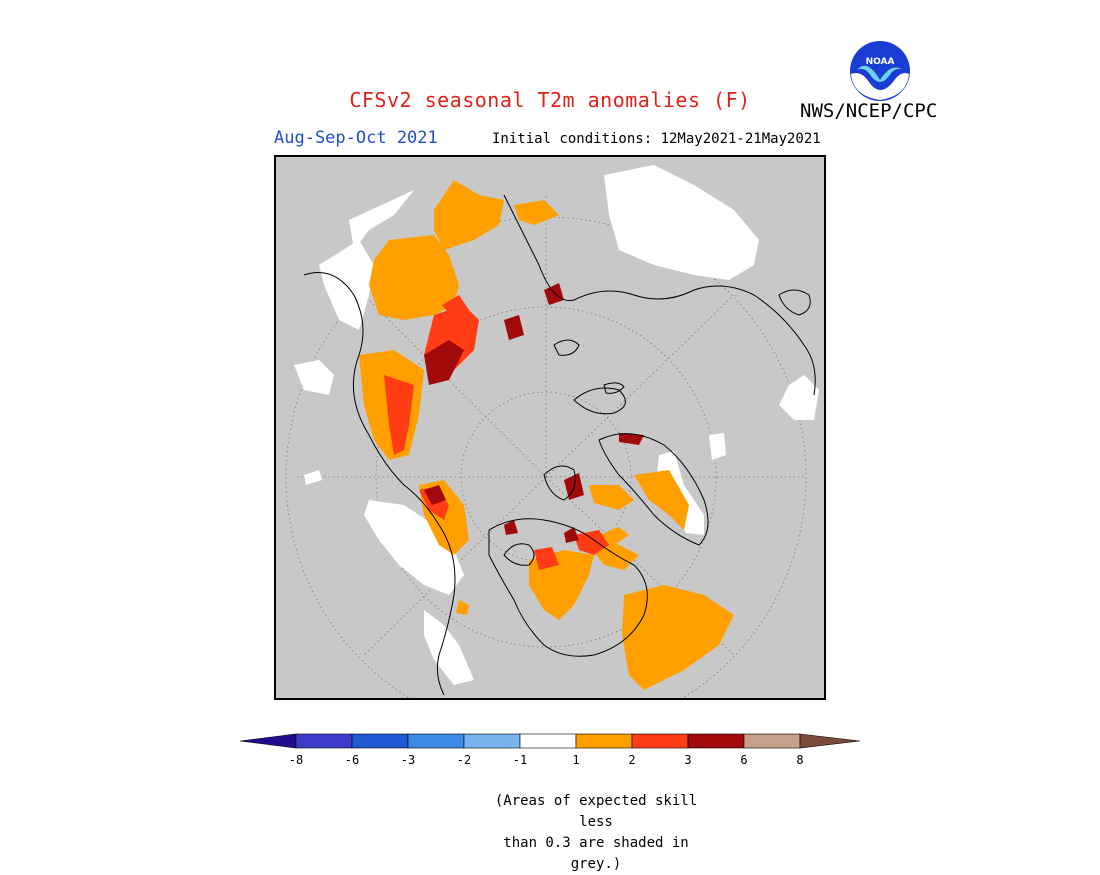 The image size is (1100, 875). What do you see at coordinates (869, 111) in the screenshot?
I see `organization-label: NWS/NCEP/CPC` at bounding box center [869, 111].